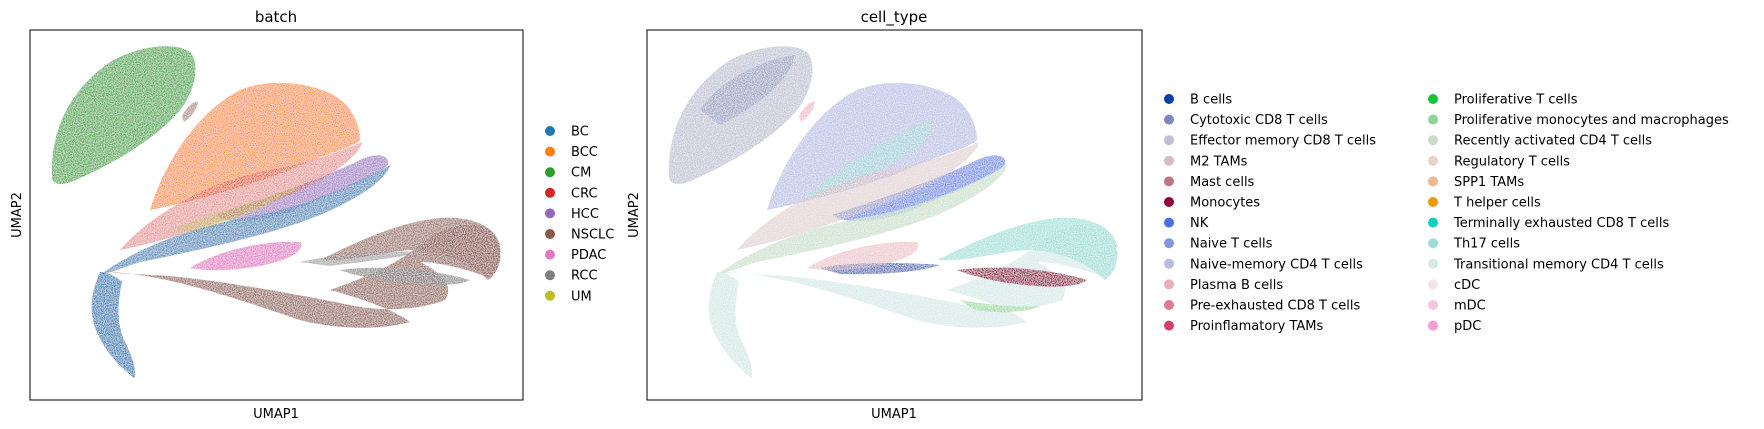 This screenshot has height=429, width=1764. What do you see at coordinates (1512, 161) in the screenshot?
I see `legend-label: Regulatory T cells` at bounding box center [1512, 161].